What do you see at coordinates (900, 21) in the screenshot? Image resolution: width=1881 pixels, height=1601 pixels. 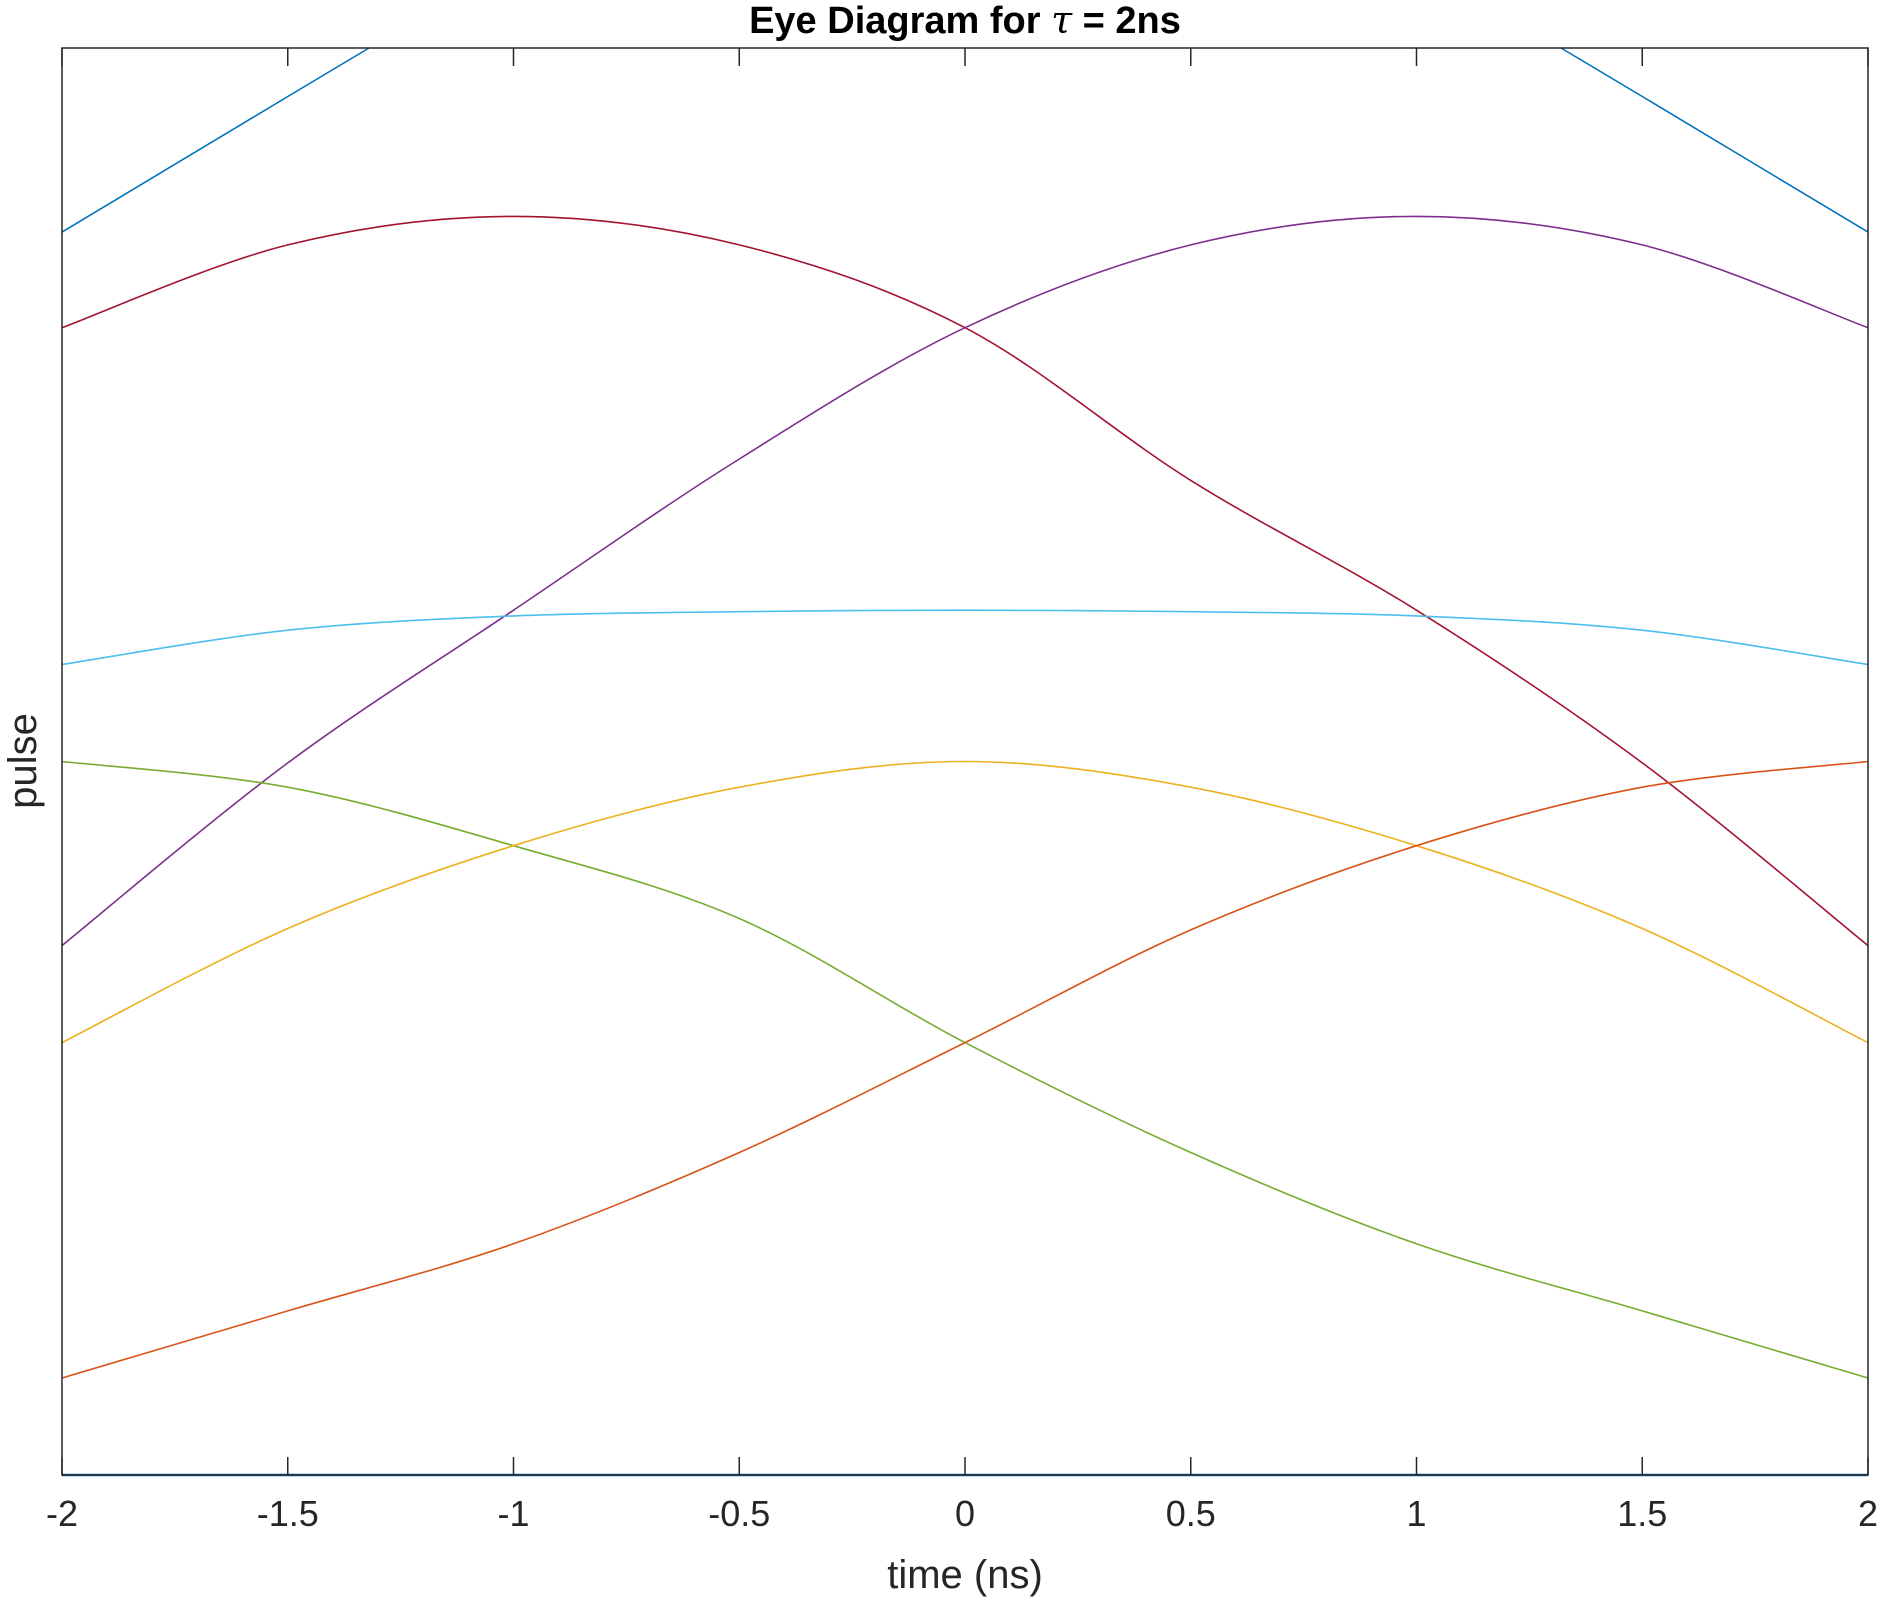 I see `chart-title-prefix: Eye Diagram for` at bounding box center [900, 21].